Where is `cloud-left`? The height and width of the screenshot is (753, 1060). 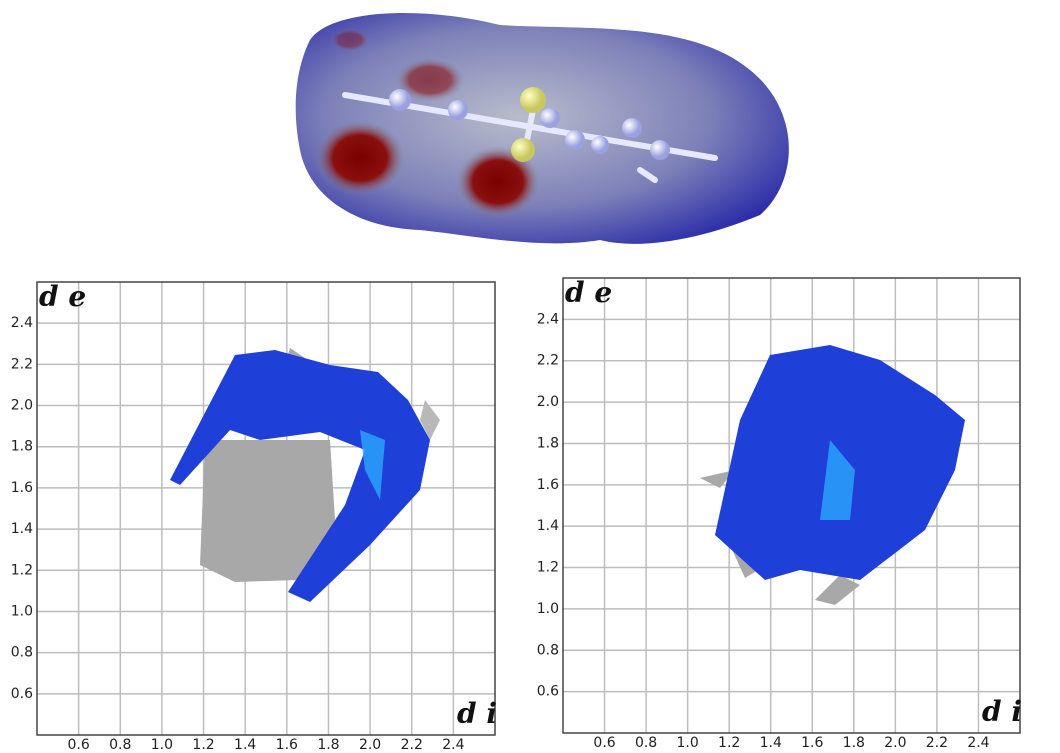 cloud-left is located at coordinates (305, 475).